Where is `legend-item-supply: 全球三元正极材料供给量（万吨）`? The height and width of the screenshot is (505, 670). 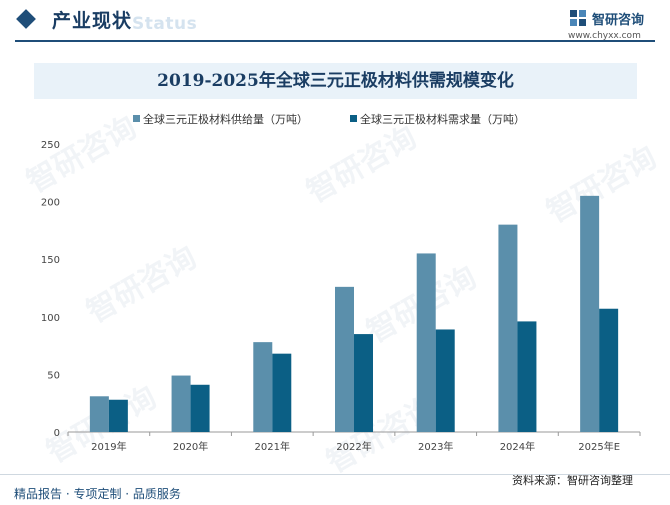
legend-item-supply: 全球三元正极材料供给量（万吨） is located at coordinates (220, 119).